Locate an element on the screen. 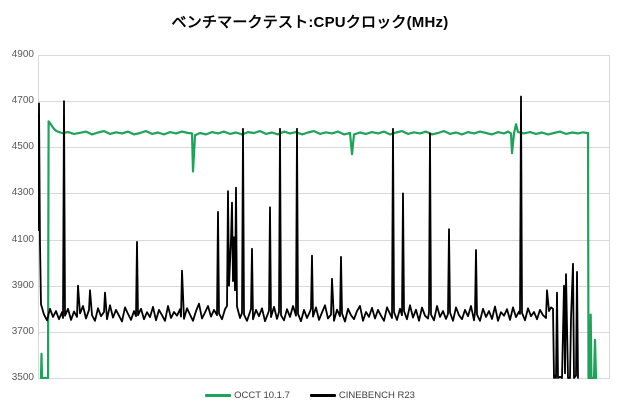 The width and height of the screenshot is (620, 420). y-tick-label-4300: 4300 is located at coordinates (22, 193).